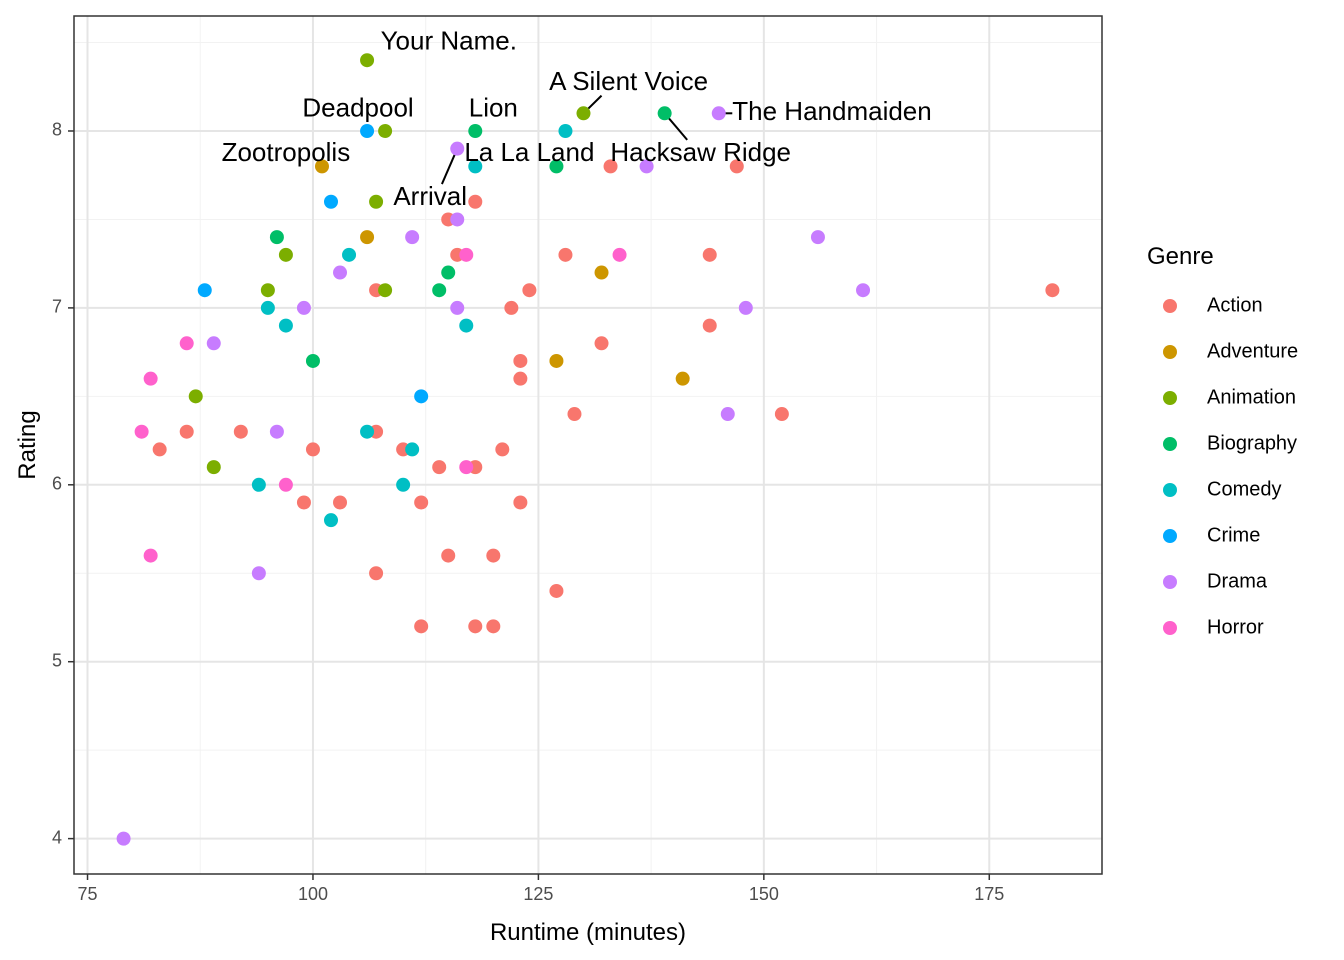 This screenshot has width=1344, height=960. I want to click on annotation-label: Lion, so click(493, 108).